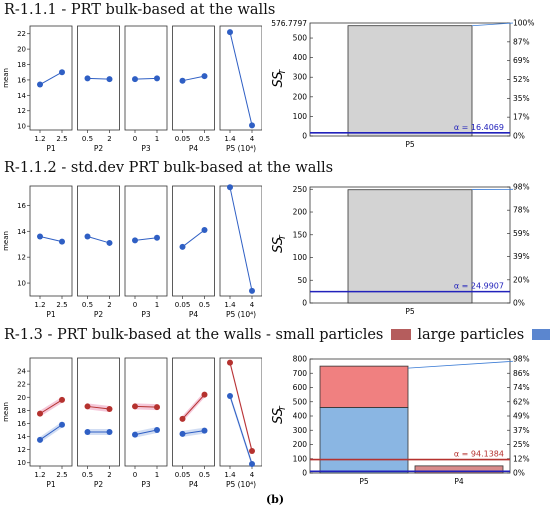  I want to click on alpha-label: α = 24.9907, so click(479, 286).